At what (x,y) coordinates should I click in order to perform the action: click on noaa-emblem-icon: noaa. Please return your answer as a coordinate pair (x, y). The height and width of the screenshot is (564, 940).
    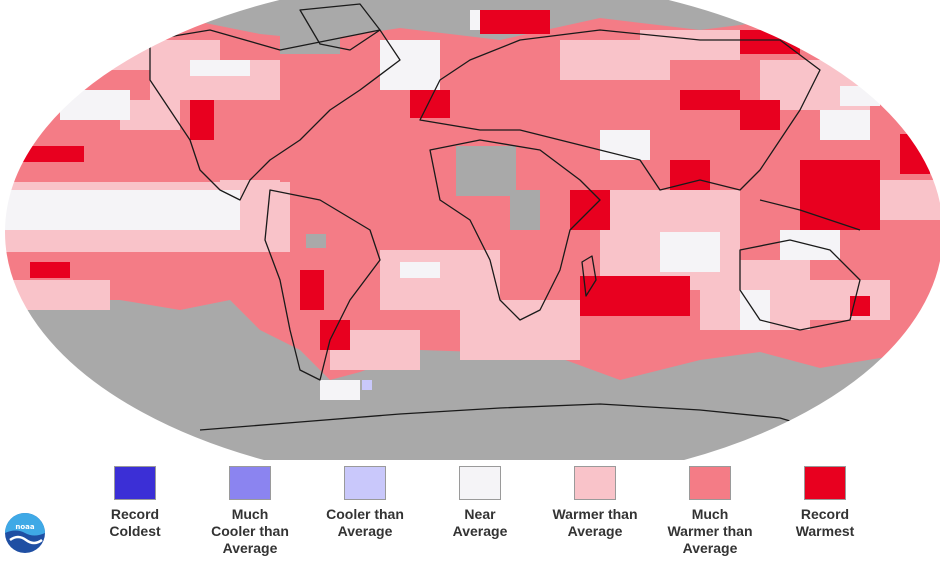
    Looking at the image, I should click on (25, 533).